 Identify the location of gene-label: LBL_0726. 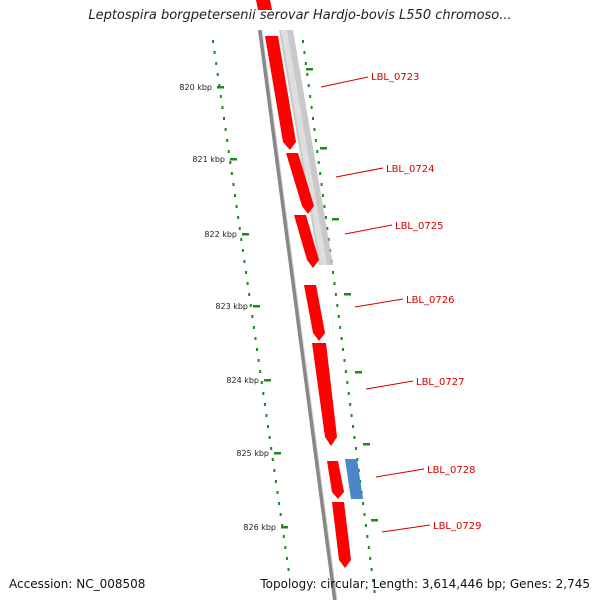
(430, 300).